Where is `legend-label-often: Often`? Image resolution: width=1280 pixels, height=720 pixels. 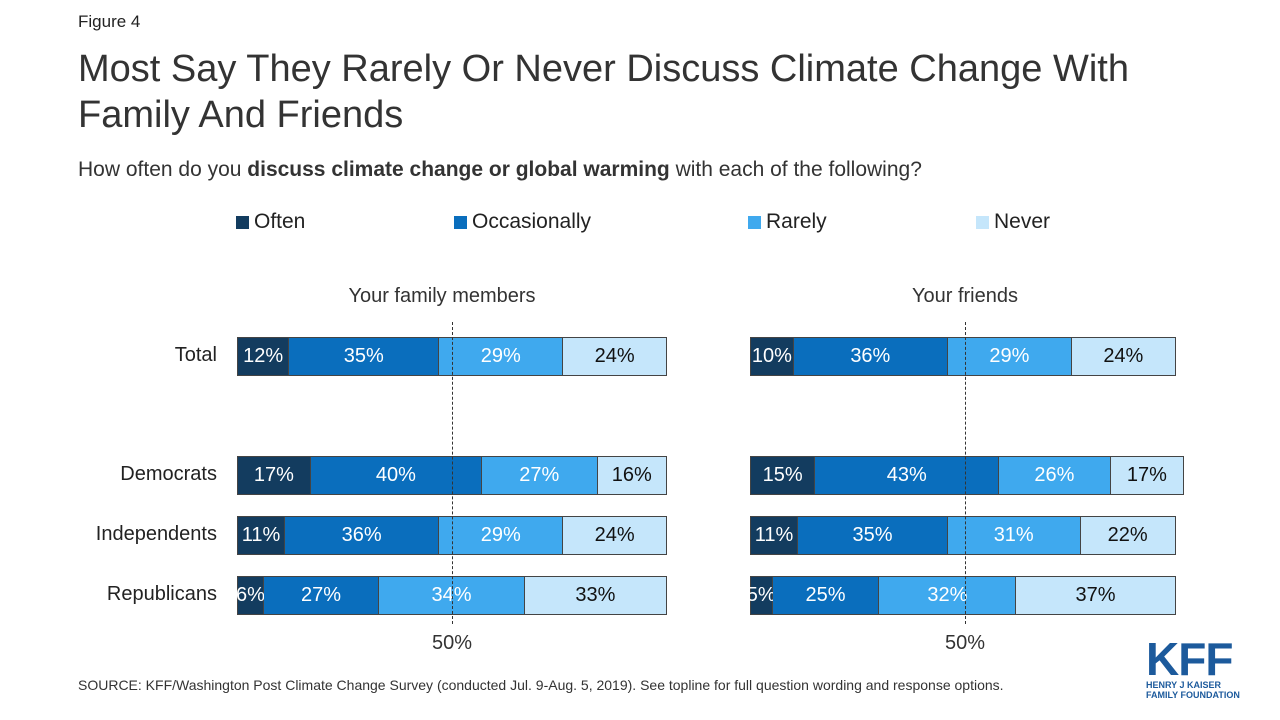 legend-label-often: Often is located at coordinates (280, 221).